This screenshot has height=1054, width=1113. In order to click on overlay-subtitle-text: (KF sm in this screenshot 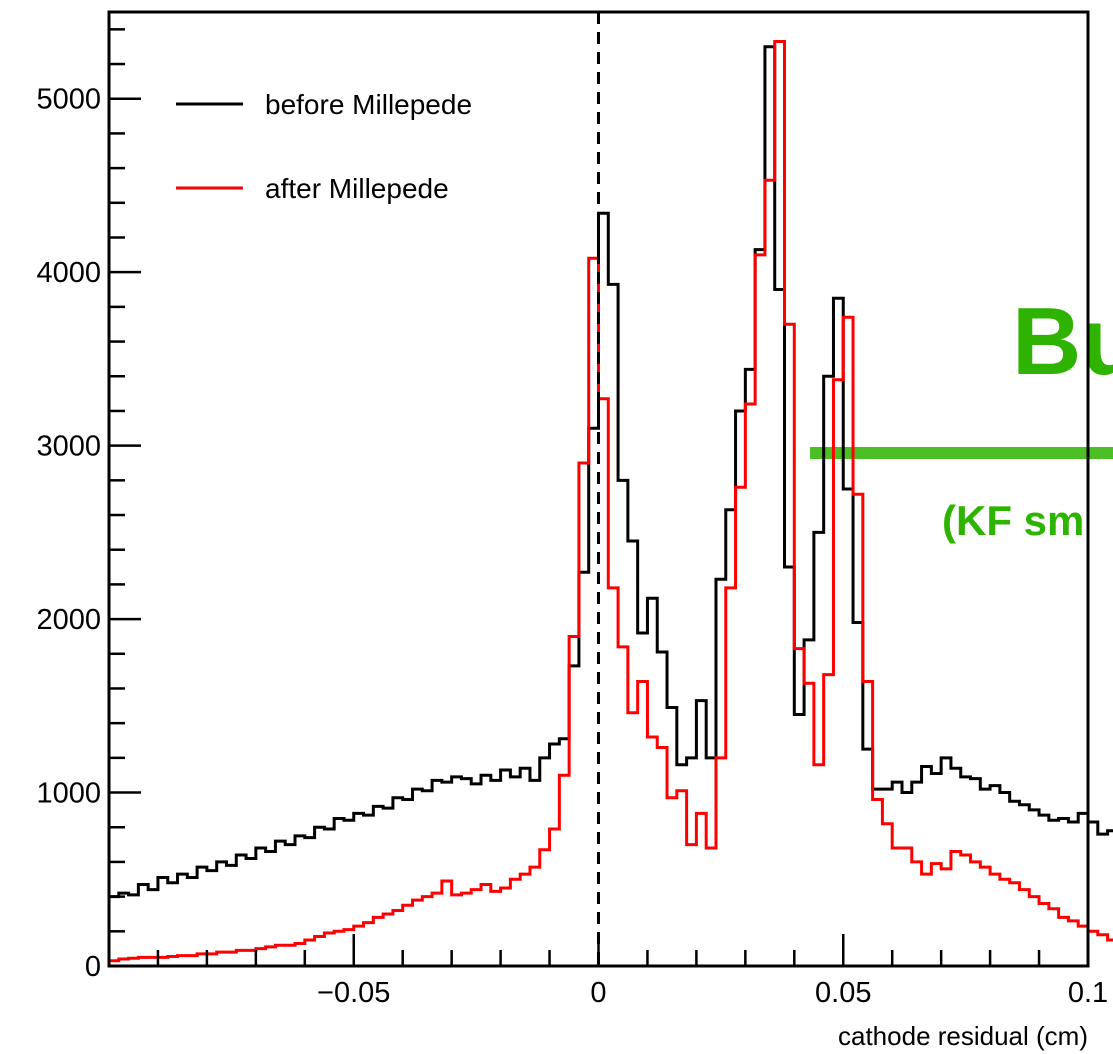, I will do `click(1013, 520)`.